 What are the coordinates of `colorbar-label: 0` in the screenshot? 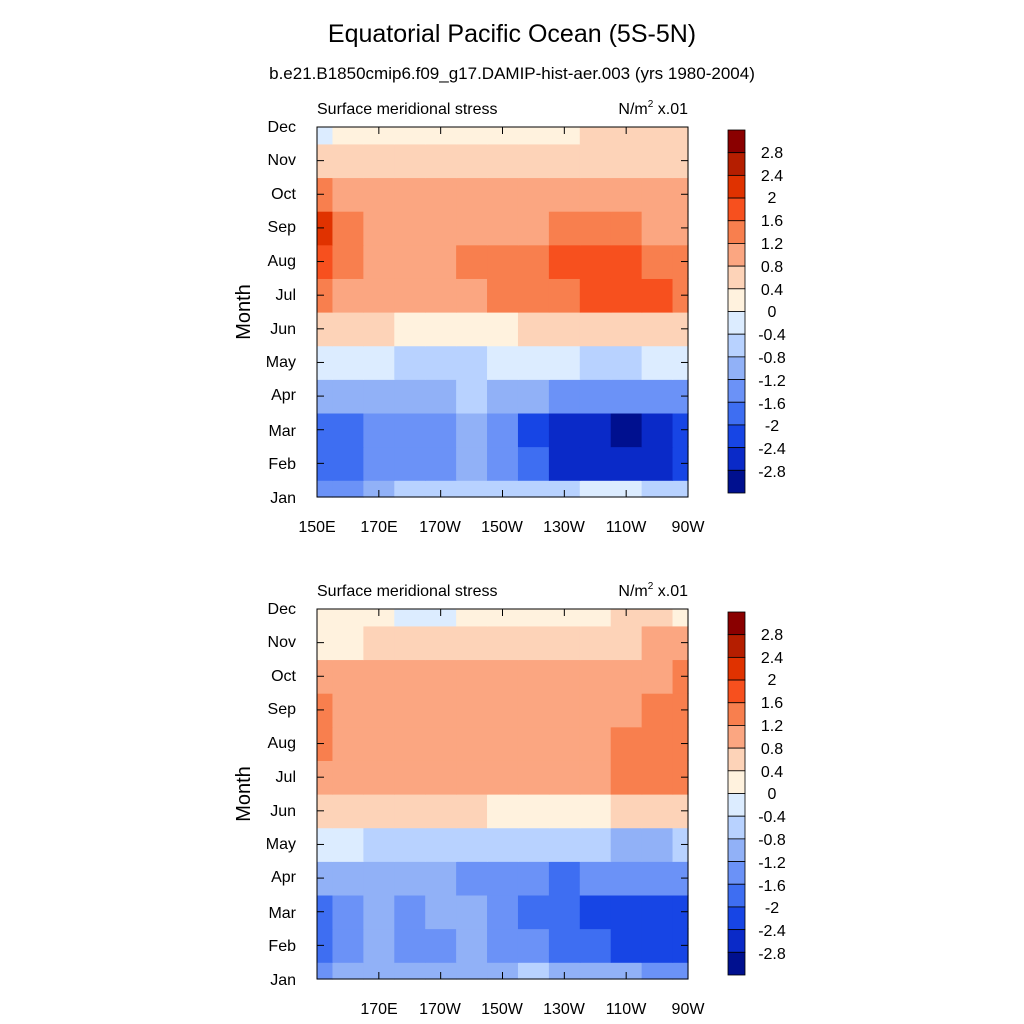 It's located at (772, 312).